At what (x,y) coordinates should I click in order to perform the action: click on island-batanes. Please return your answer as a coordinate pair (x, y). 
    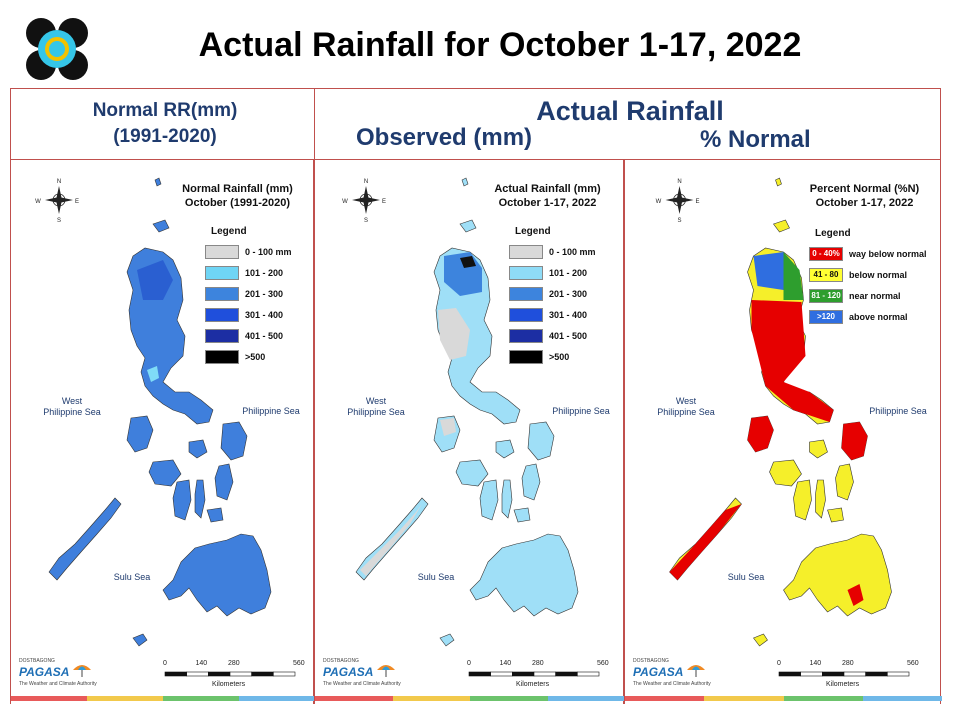
    Looking at the image, I should click on (778, 182).